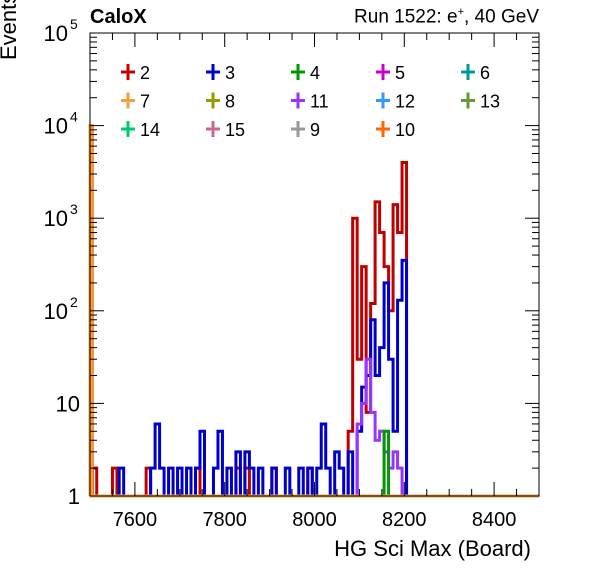  I want to click on run-info-prefix: Run 1522: e, so click(406, 17).